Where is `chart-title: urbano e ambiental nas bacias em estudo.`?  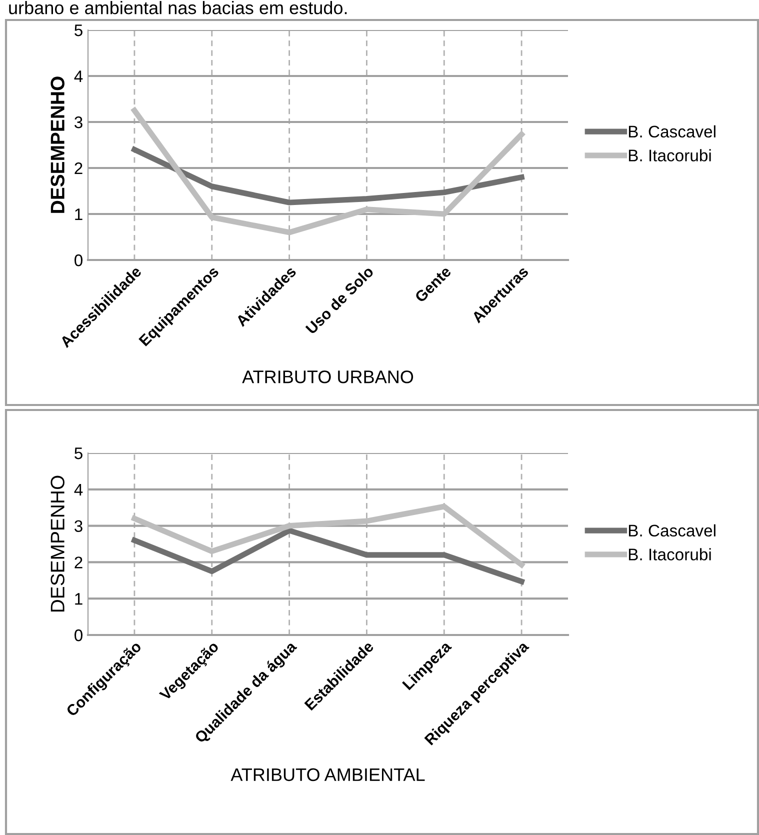
chart-title: urbano e ambiental nas bacias em estudo. is located at coordinates (178, 7).